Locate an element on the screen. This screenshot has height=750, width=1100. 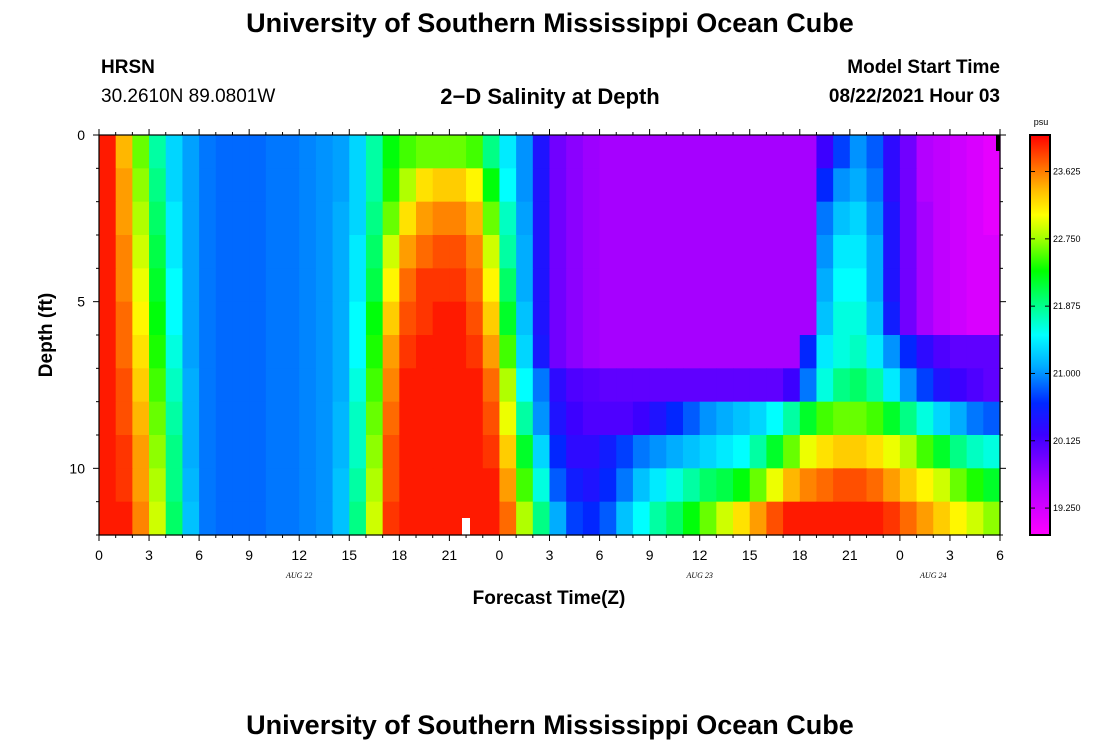
station-coordinates: 30.2610N 89.0801W is located at coordinates (188, 96).